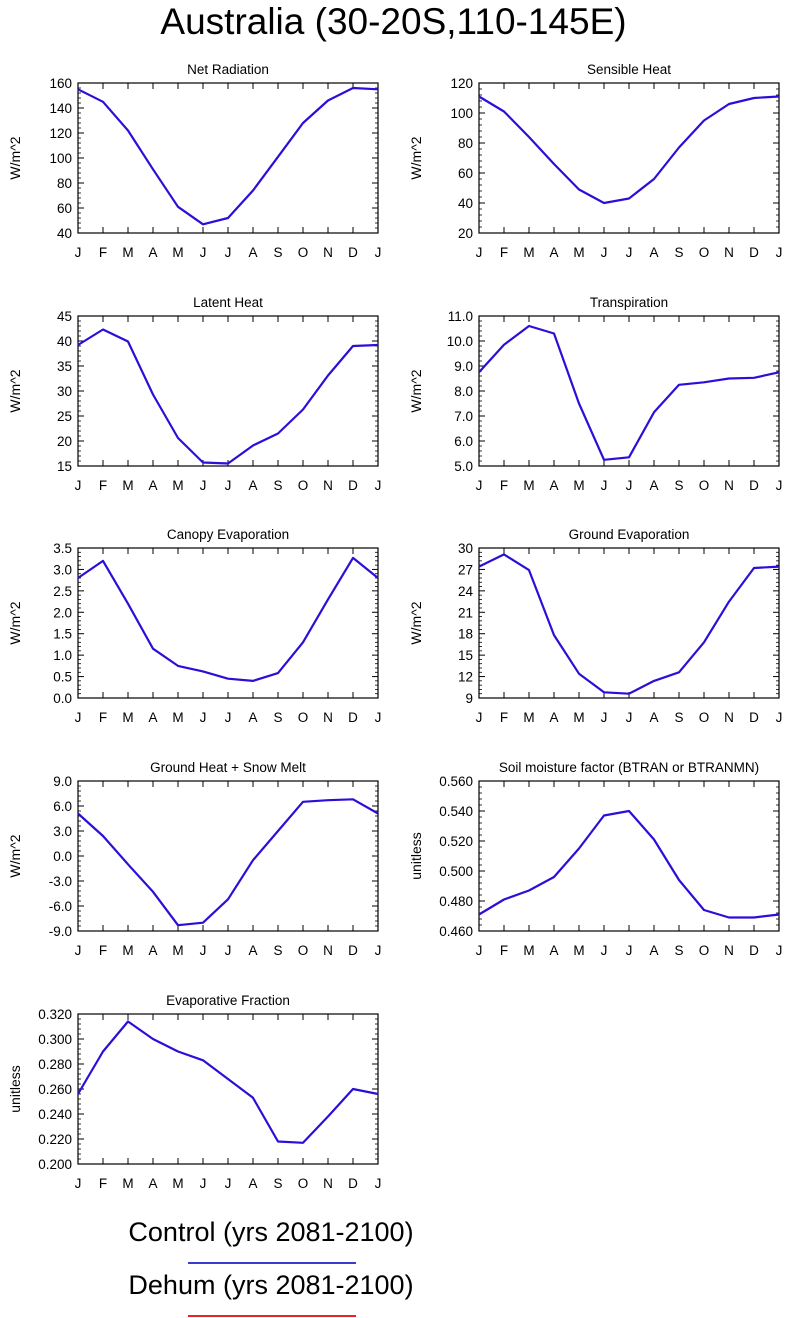 The image size is (787, 1318). Describe the element at coordinates (127, 485) in the screenshot. I see `chart-3-xtick-label-2: M` at that location.